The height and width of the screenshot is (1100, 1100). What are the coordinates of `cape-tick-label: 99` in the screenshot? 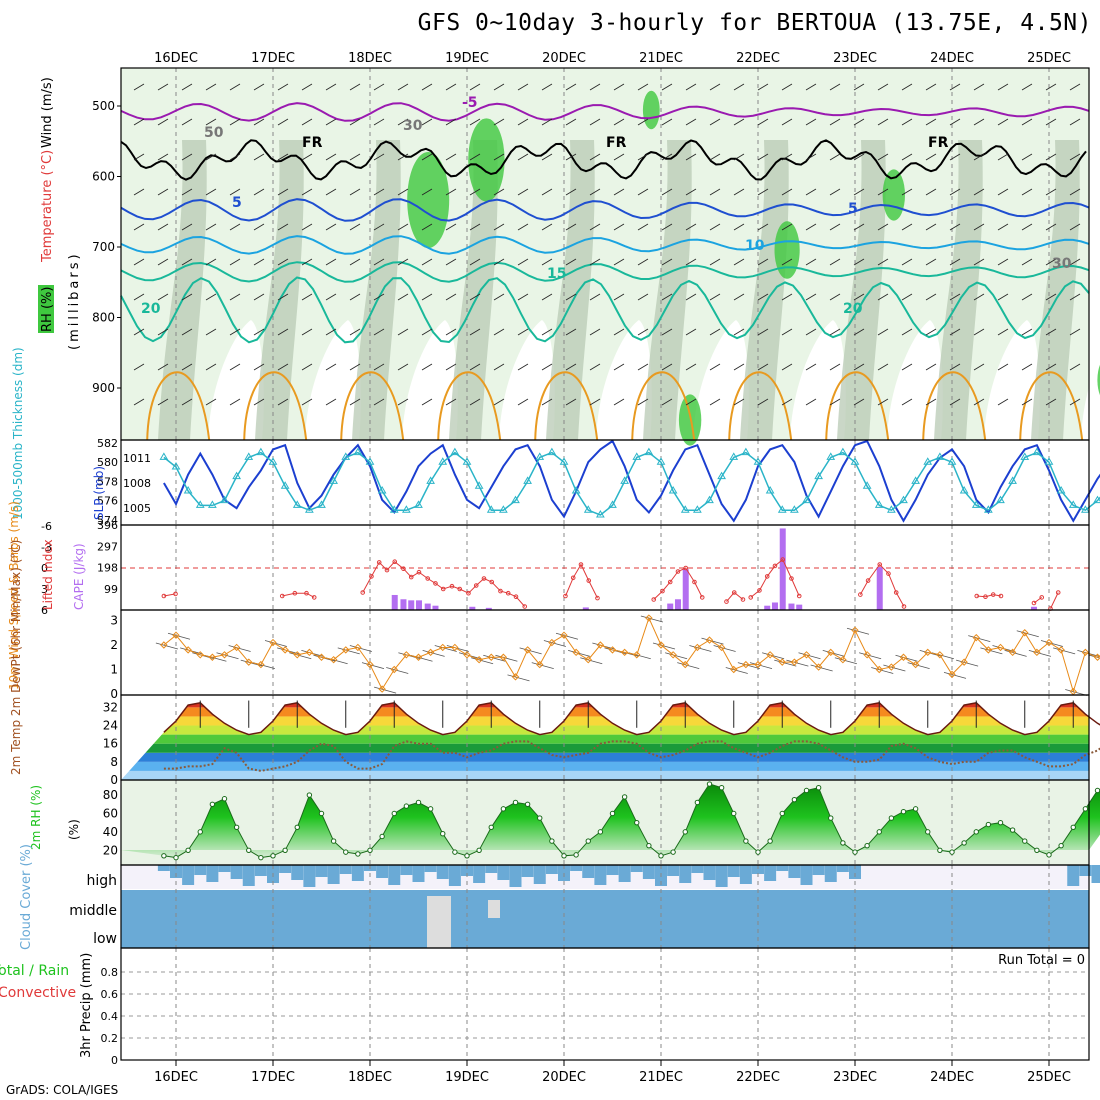 It's located at (111, 589).